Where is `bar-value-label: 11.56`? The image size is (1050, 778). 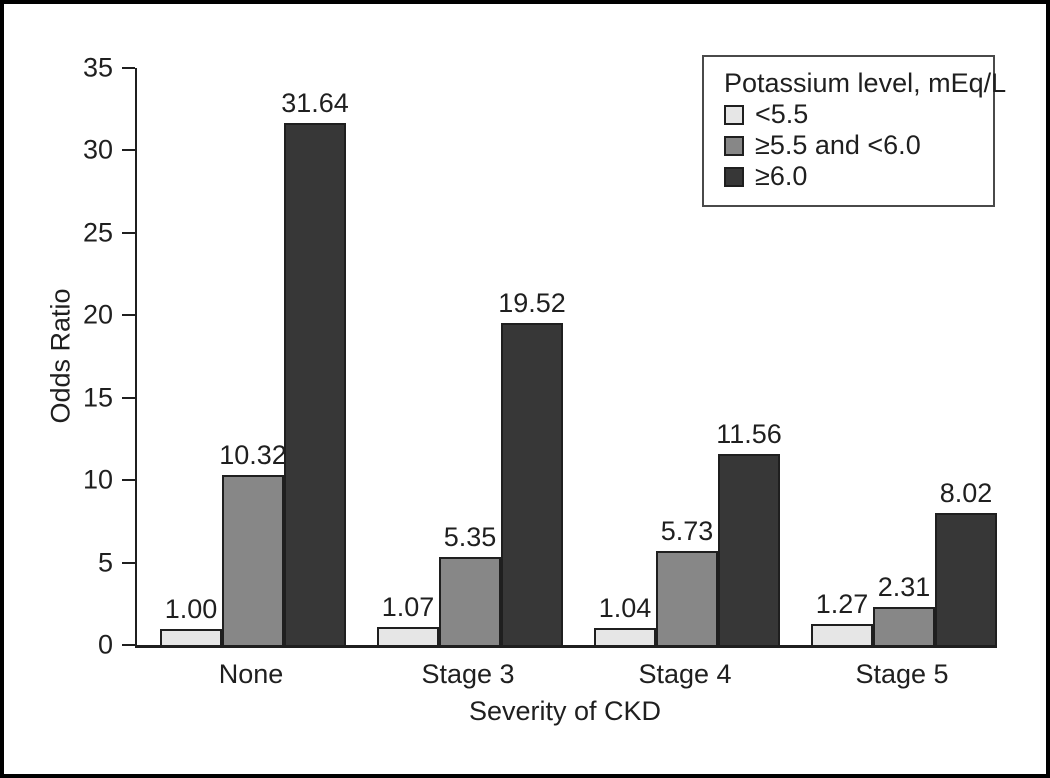 bar-value-label: 11.56 is located at coordinates (749, 434).